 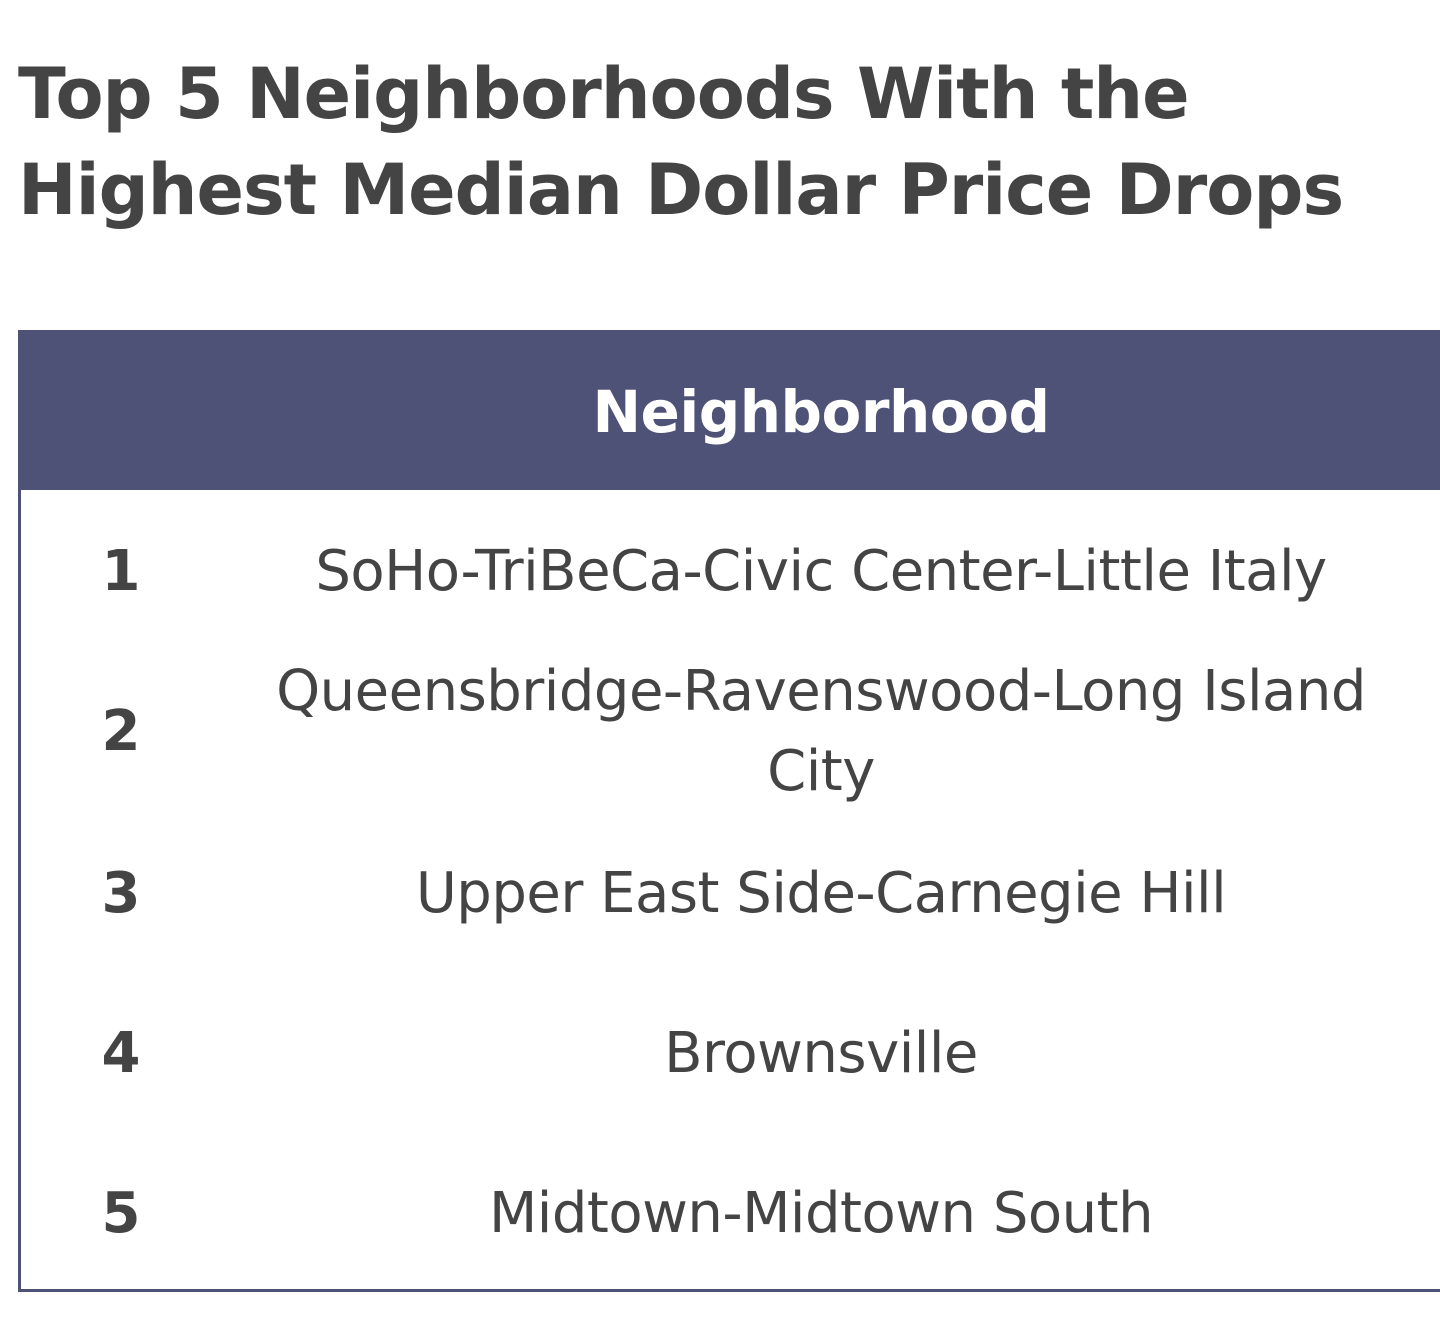 What do you see at coordinates (121, 731) in the screenshot?
I see `row-rank-2: 2` at bounding box center [121, 731].